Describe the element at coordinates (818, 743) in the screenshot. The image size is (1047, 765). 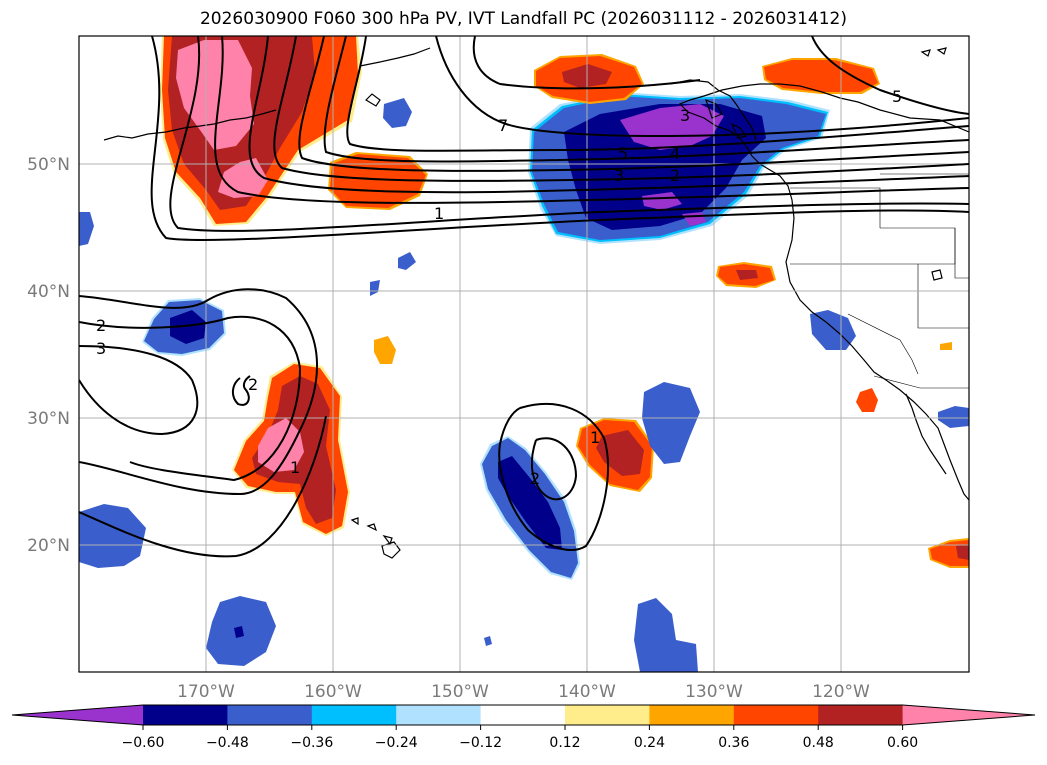
I see `colorbar-tick-label: 0.48` at that location.